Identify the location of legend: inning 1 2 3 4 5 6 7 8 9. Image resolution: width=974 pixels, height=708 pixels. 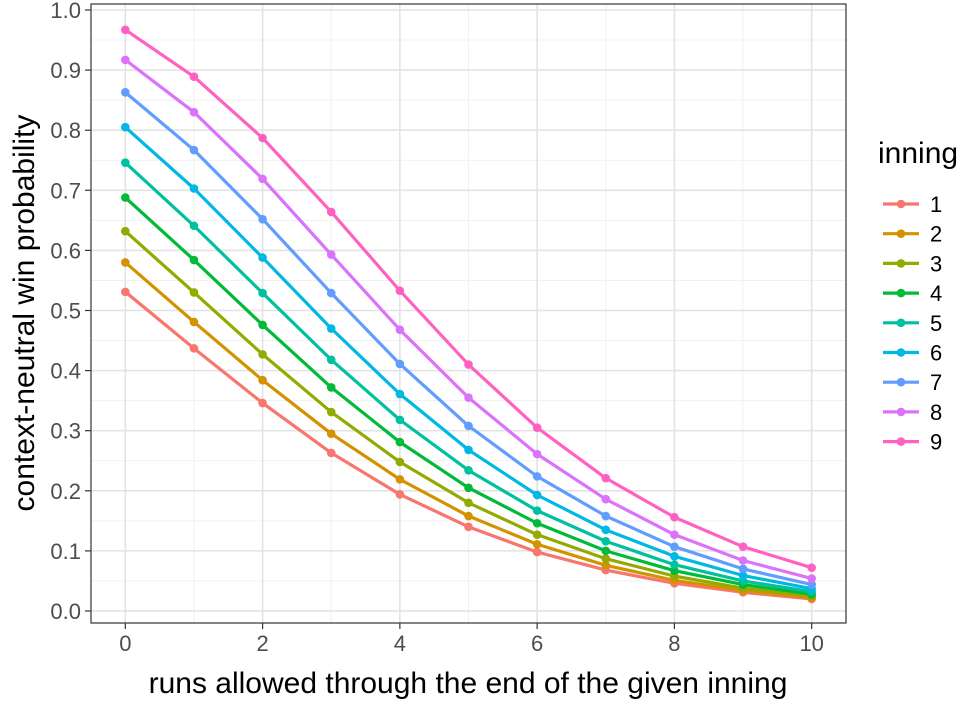
(918, 296).